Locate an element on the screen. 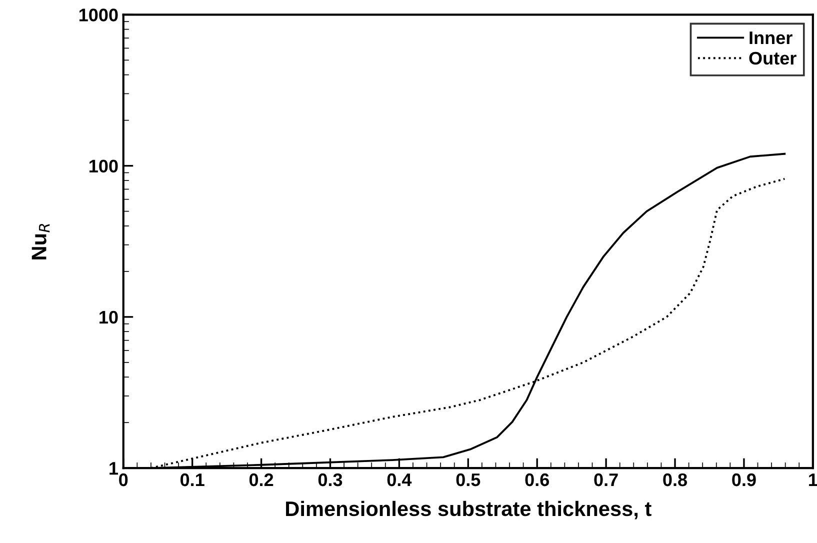 The width and height of the screenshot is (817, 543). x-tick-label: 0.4 is located at coordinates (399, 479).